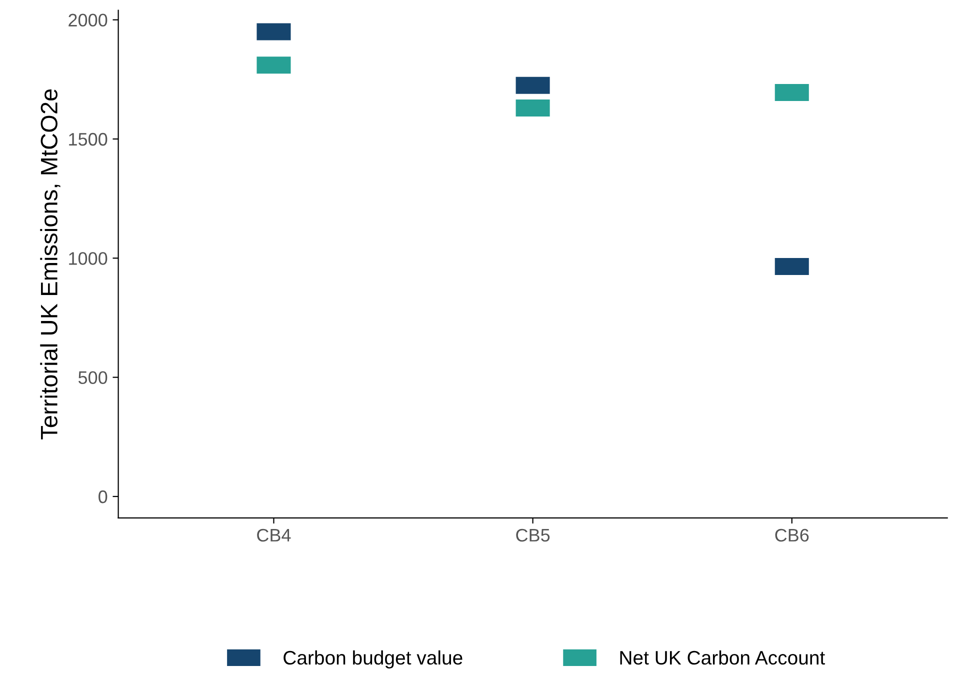 The image size is (954, 686). Describe the element at coordinates (274, 535) in the screenshot. I see `x-tick-label: CB4` at that location.